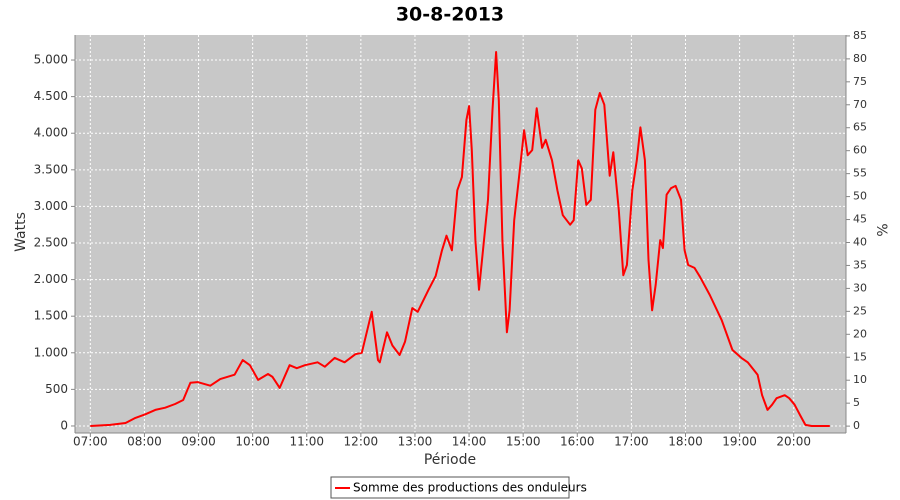 The image size is (900, 500). Describe the element at coordinates (860, 241) in the screenshot. I see `y2-tick-label: 40` at that location.